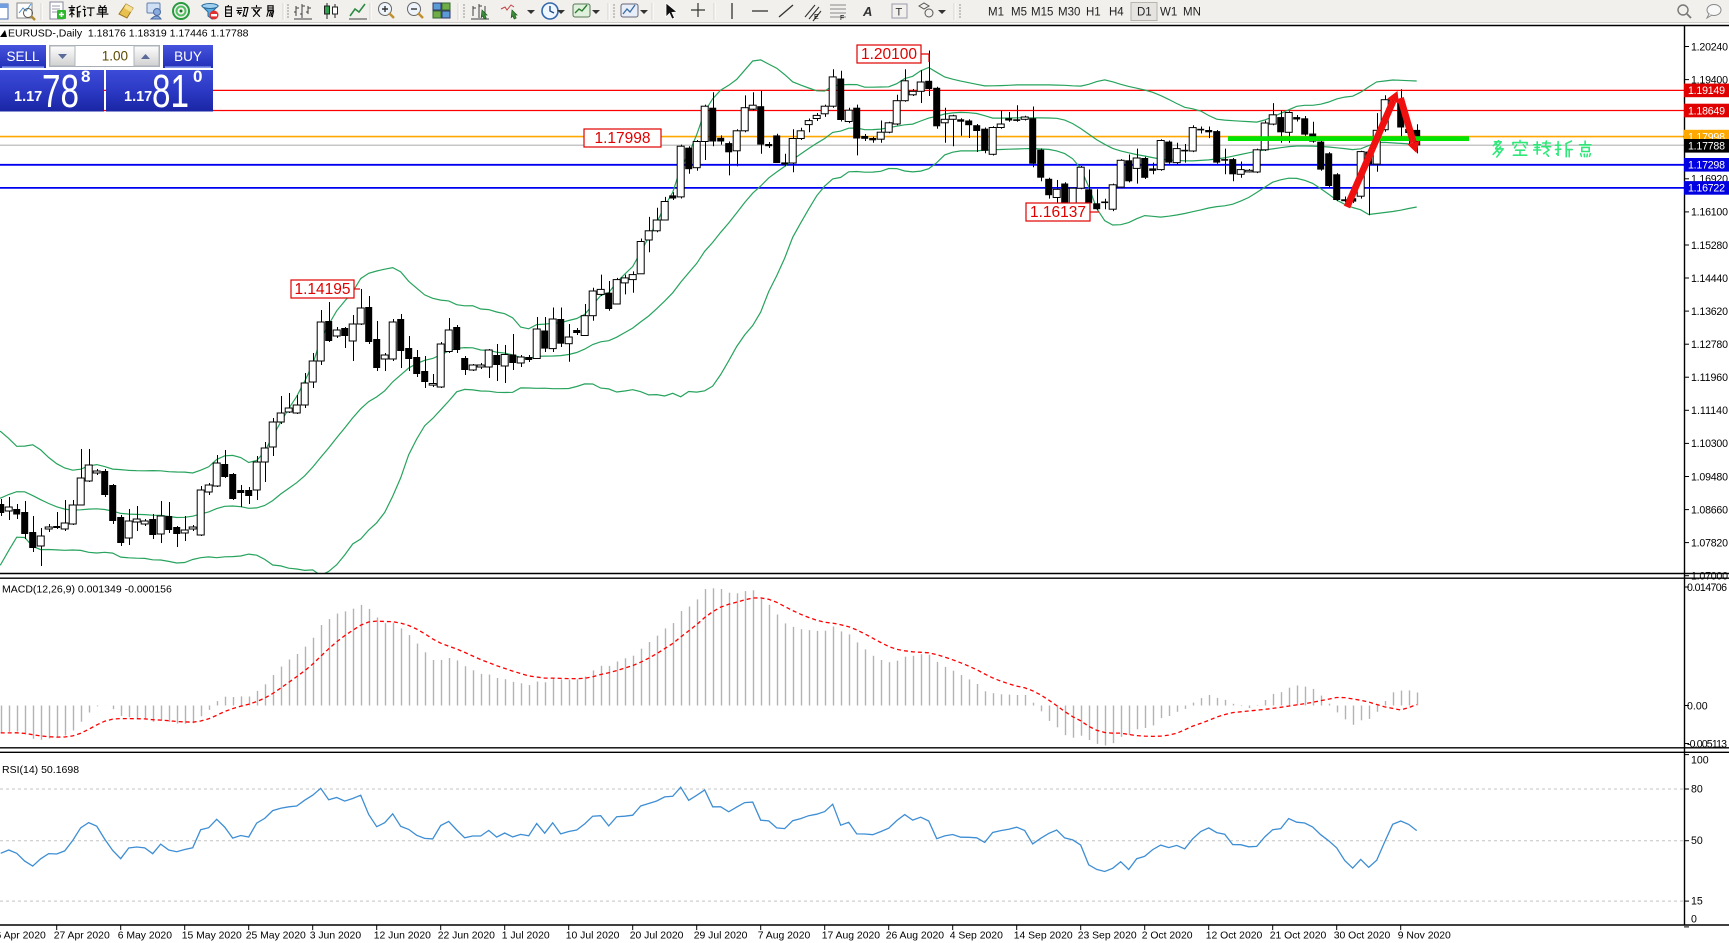 This screenshot has height=943, width=1729. I want to click on svg-text: 14 Sep 2020, so click(1043, 936).